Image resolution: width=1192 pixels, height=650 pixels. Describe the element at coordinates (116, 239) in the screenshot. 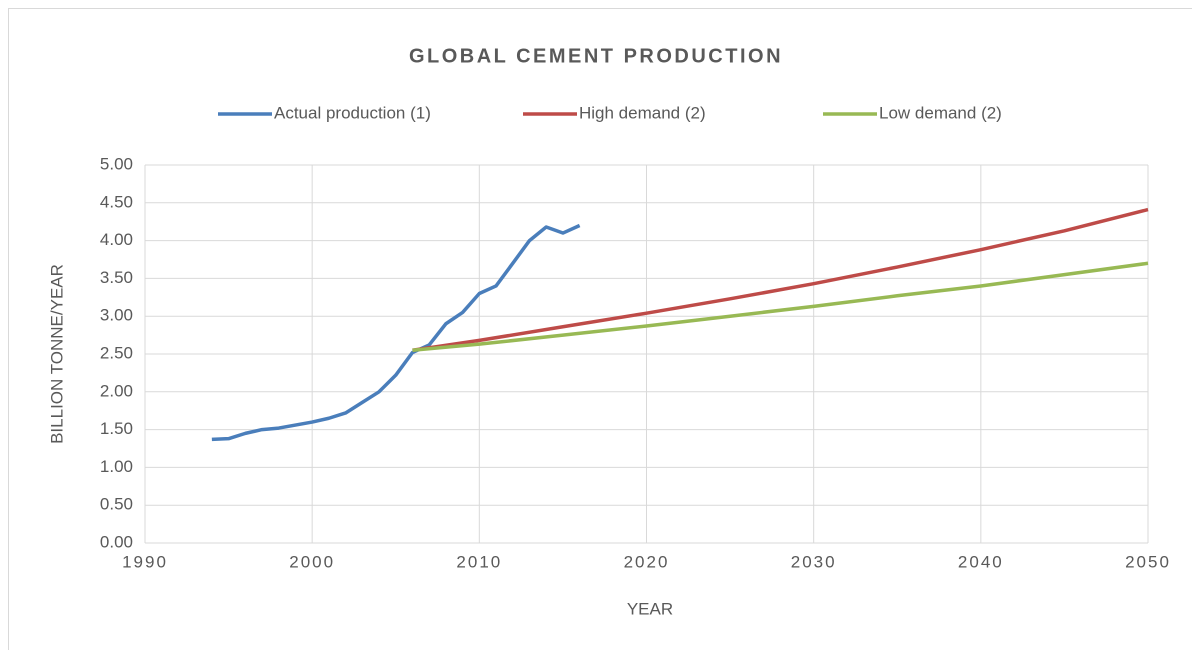

I see `y-tick-label: 4.00` at that location.